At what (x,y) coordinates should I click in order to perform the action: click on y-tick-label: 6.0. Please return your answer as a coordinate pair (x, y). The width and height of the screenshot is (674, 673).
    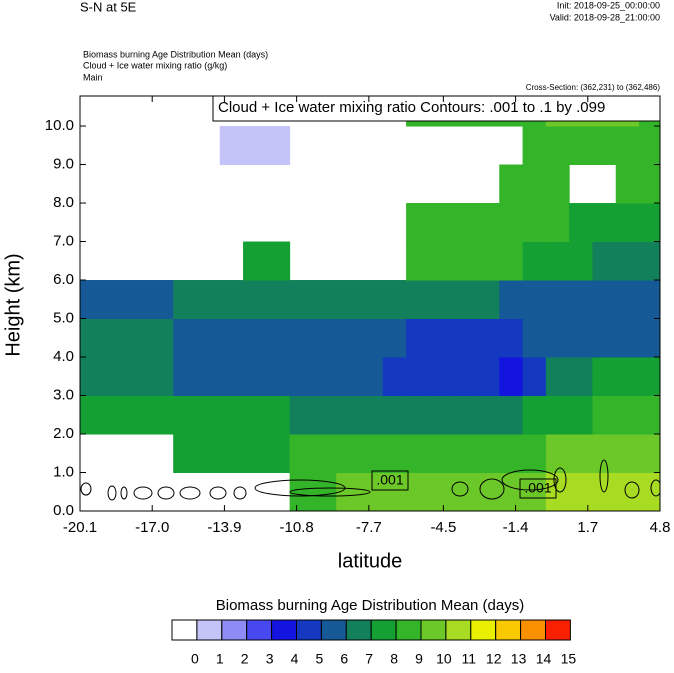
    Looking at the image, I should click on (63, 279).